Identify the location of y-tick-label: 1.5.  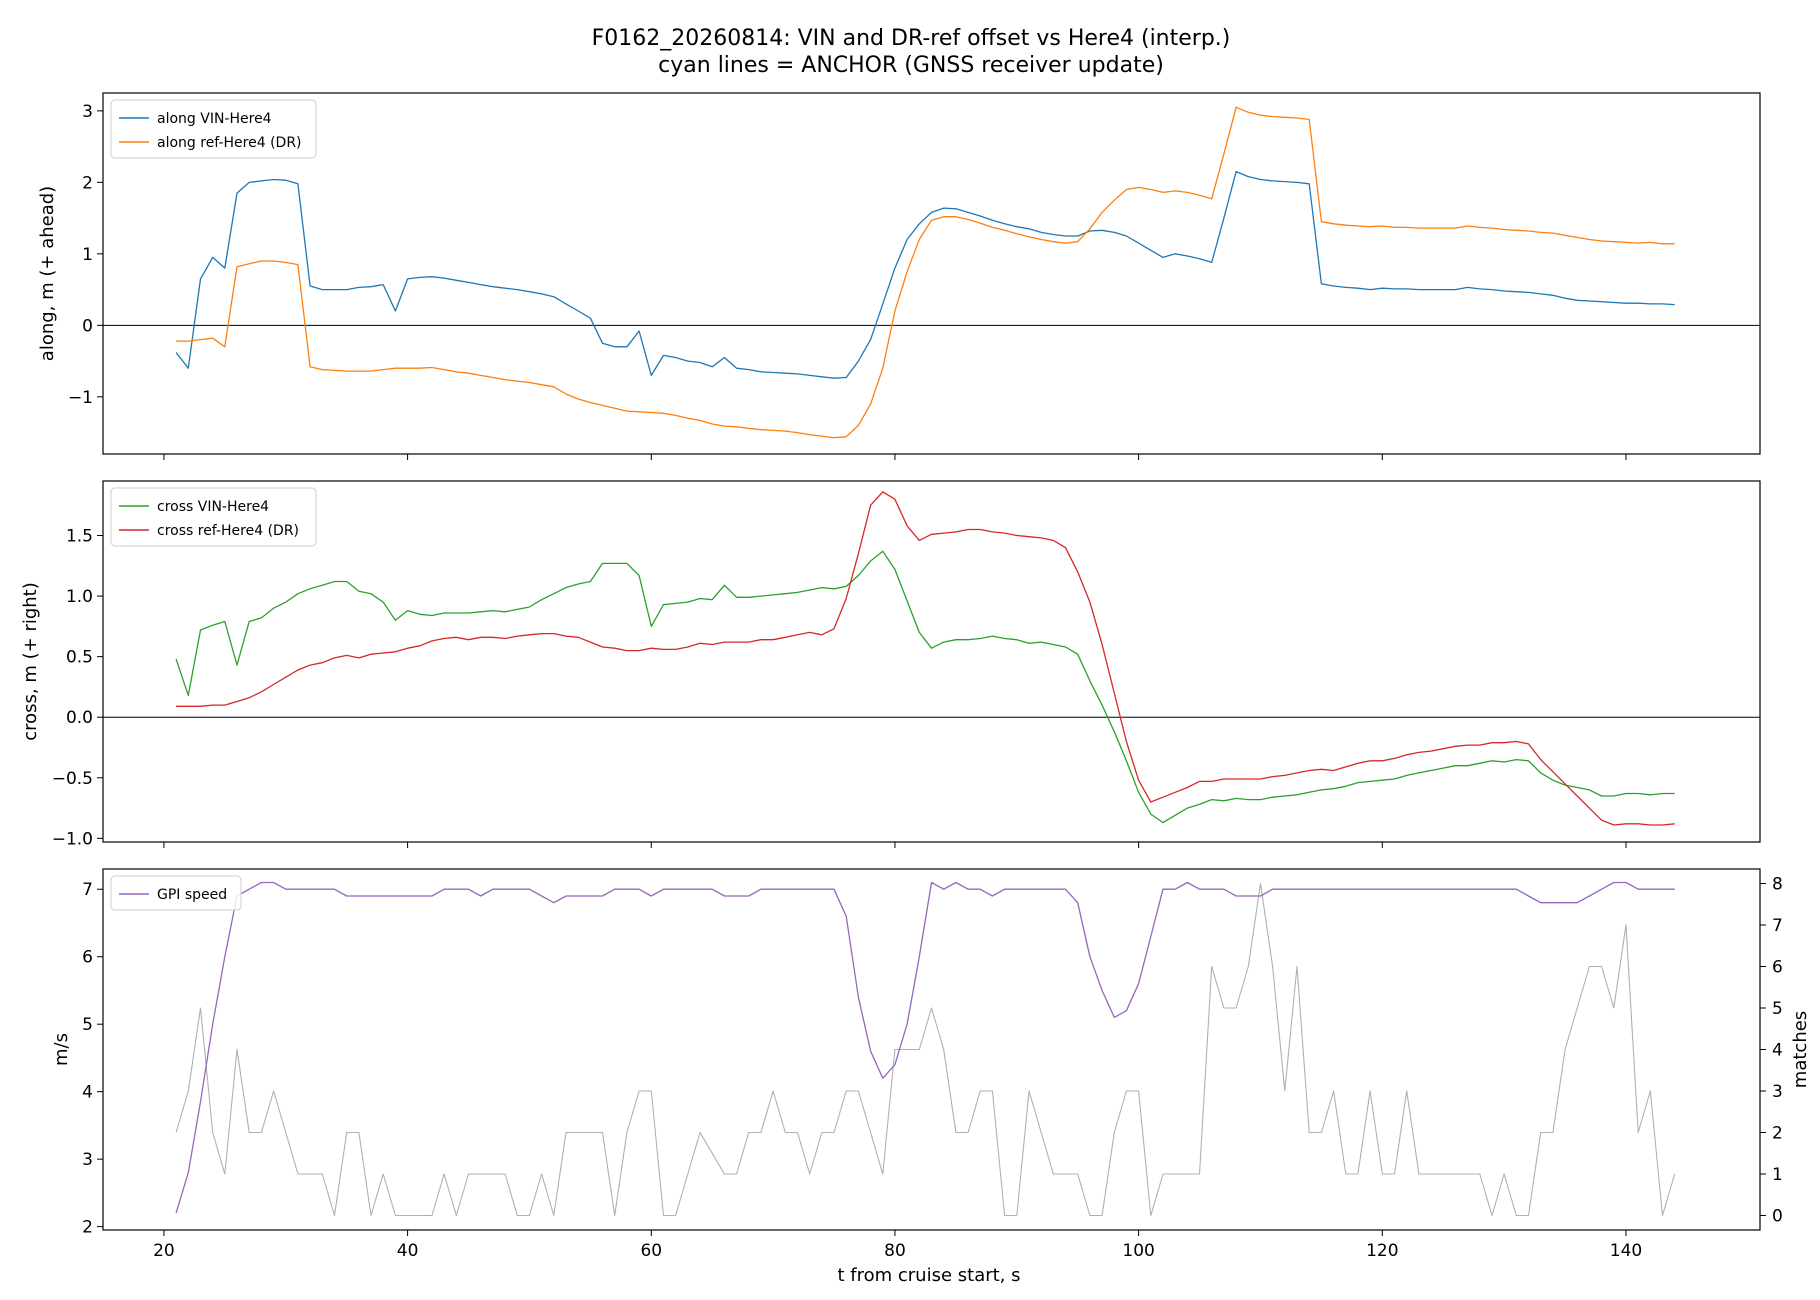
(79, 537).